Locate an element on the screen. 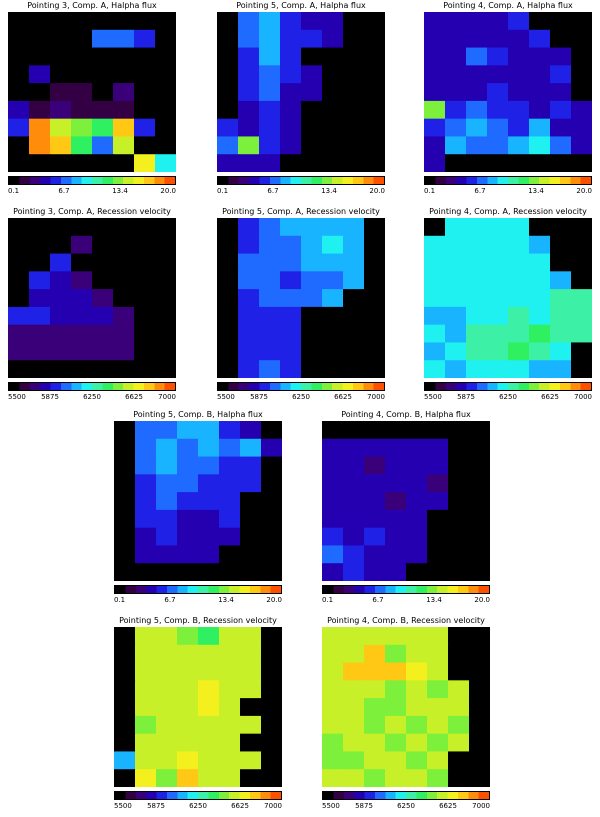 The height and width of the screenshot is (817, 600). intensity-map is located at coordinates (406, 501).